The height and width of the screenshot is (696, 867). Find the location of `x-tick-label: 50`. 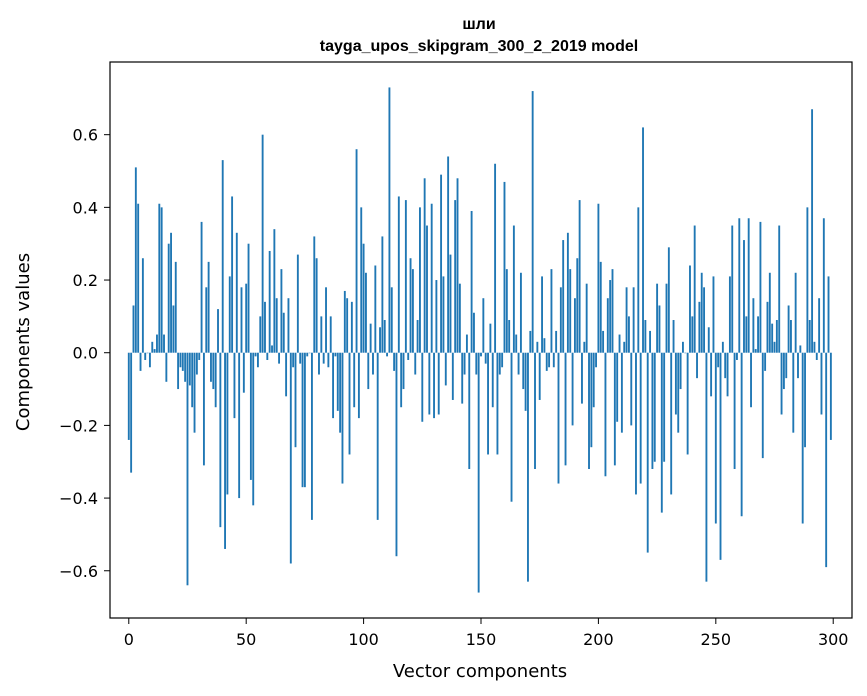

x-tick-label: 50 is located at coordinates (246, 639).